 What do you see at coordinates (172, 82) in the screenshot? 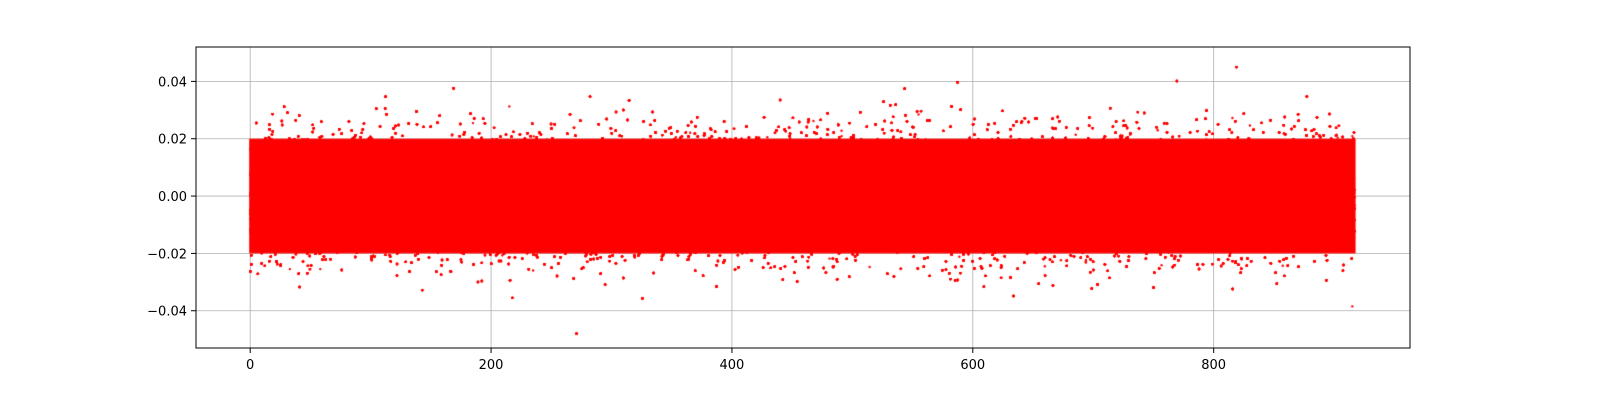
I see `y-tick-label: 0.04` at bounding box center [172, 82].